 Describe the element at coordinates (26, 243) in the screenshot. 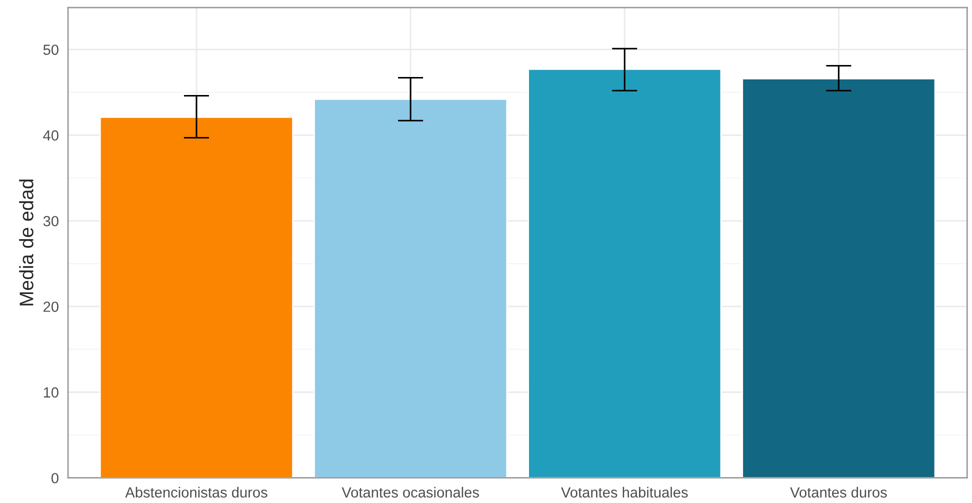

I see `y-axis-title: Media de edad` at that location.